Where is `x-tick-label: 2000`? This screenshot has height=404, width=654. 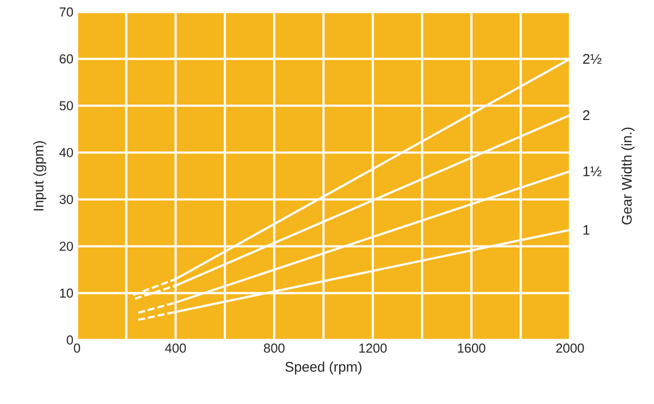 x-tick-label: 2000 is located at coordinates (570, 348).